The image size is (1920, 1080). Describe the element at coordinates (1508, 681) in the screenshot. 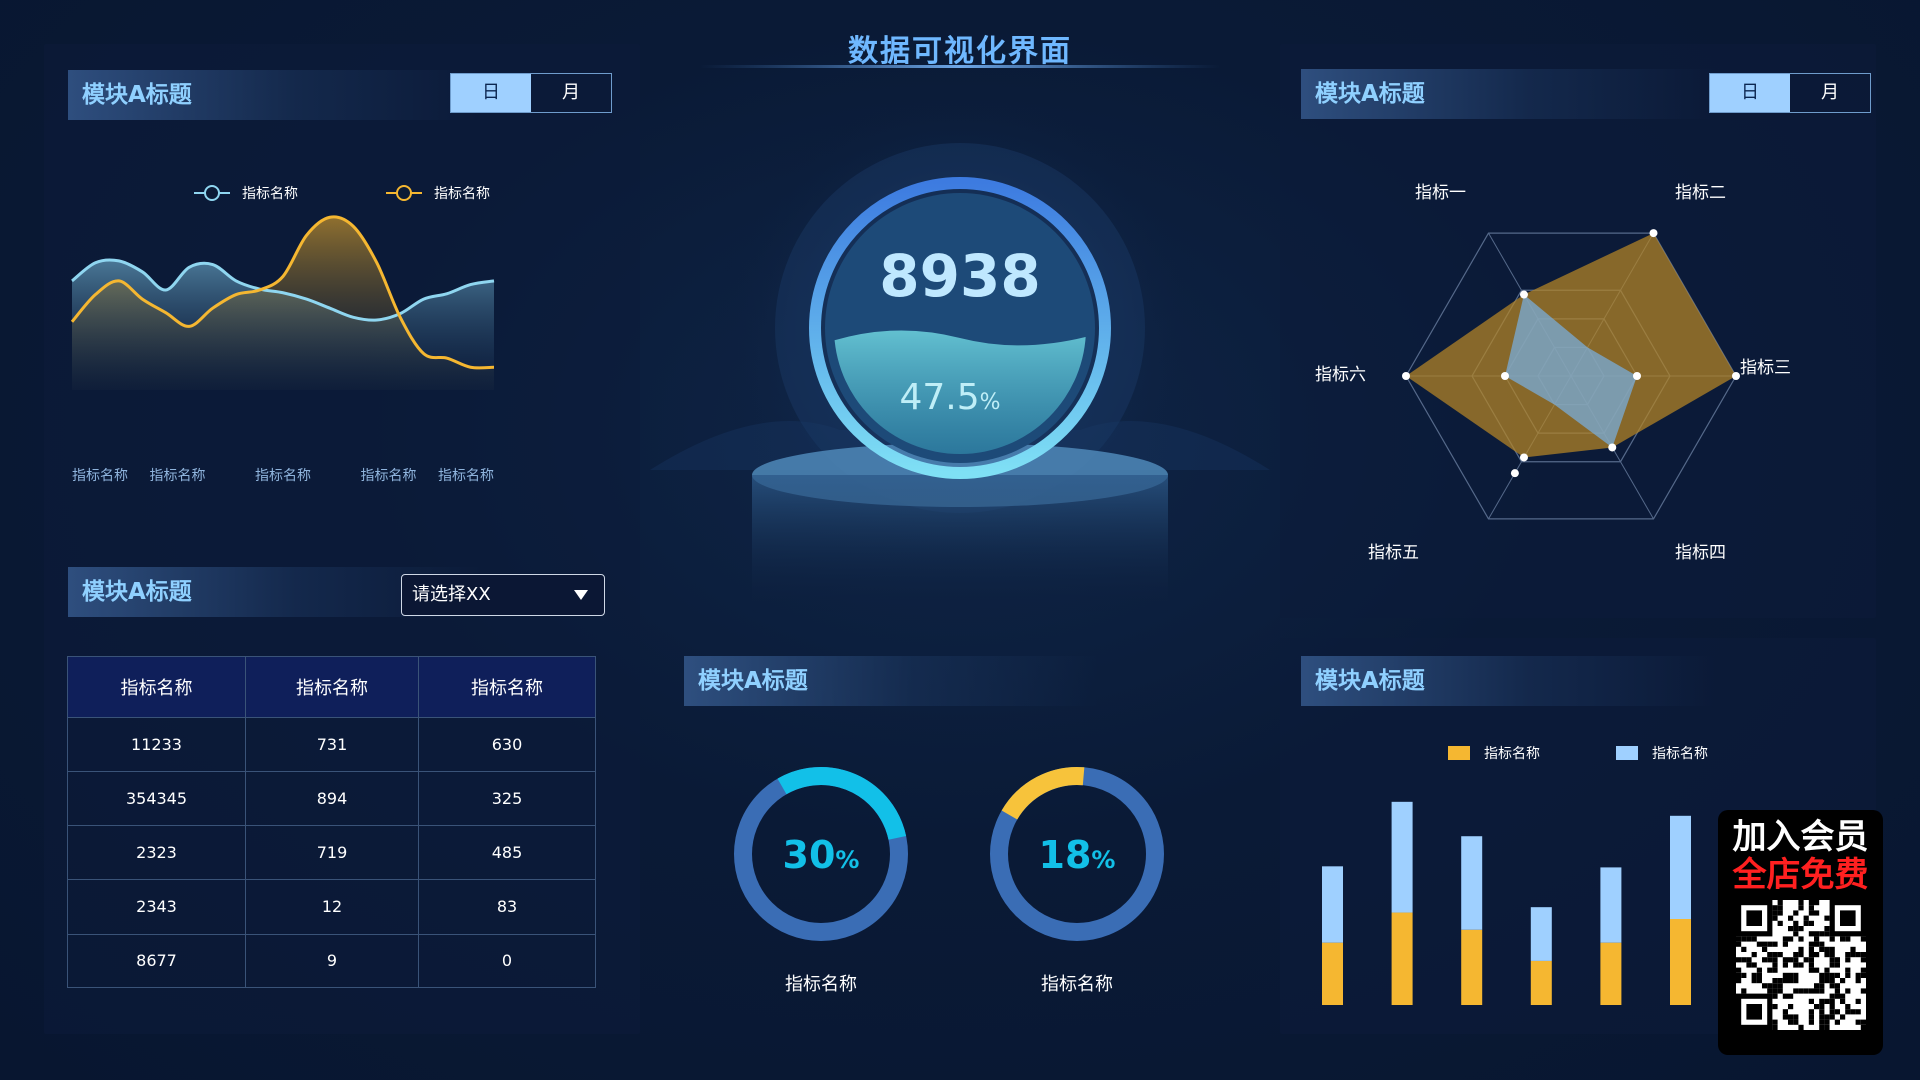

I see `module-title-right-bottom: 模块A标题` at that location.